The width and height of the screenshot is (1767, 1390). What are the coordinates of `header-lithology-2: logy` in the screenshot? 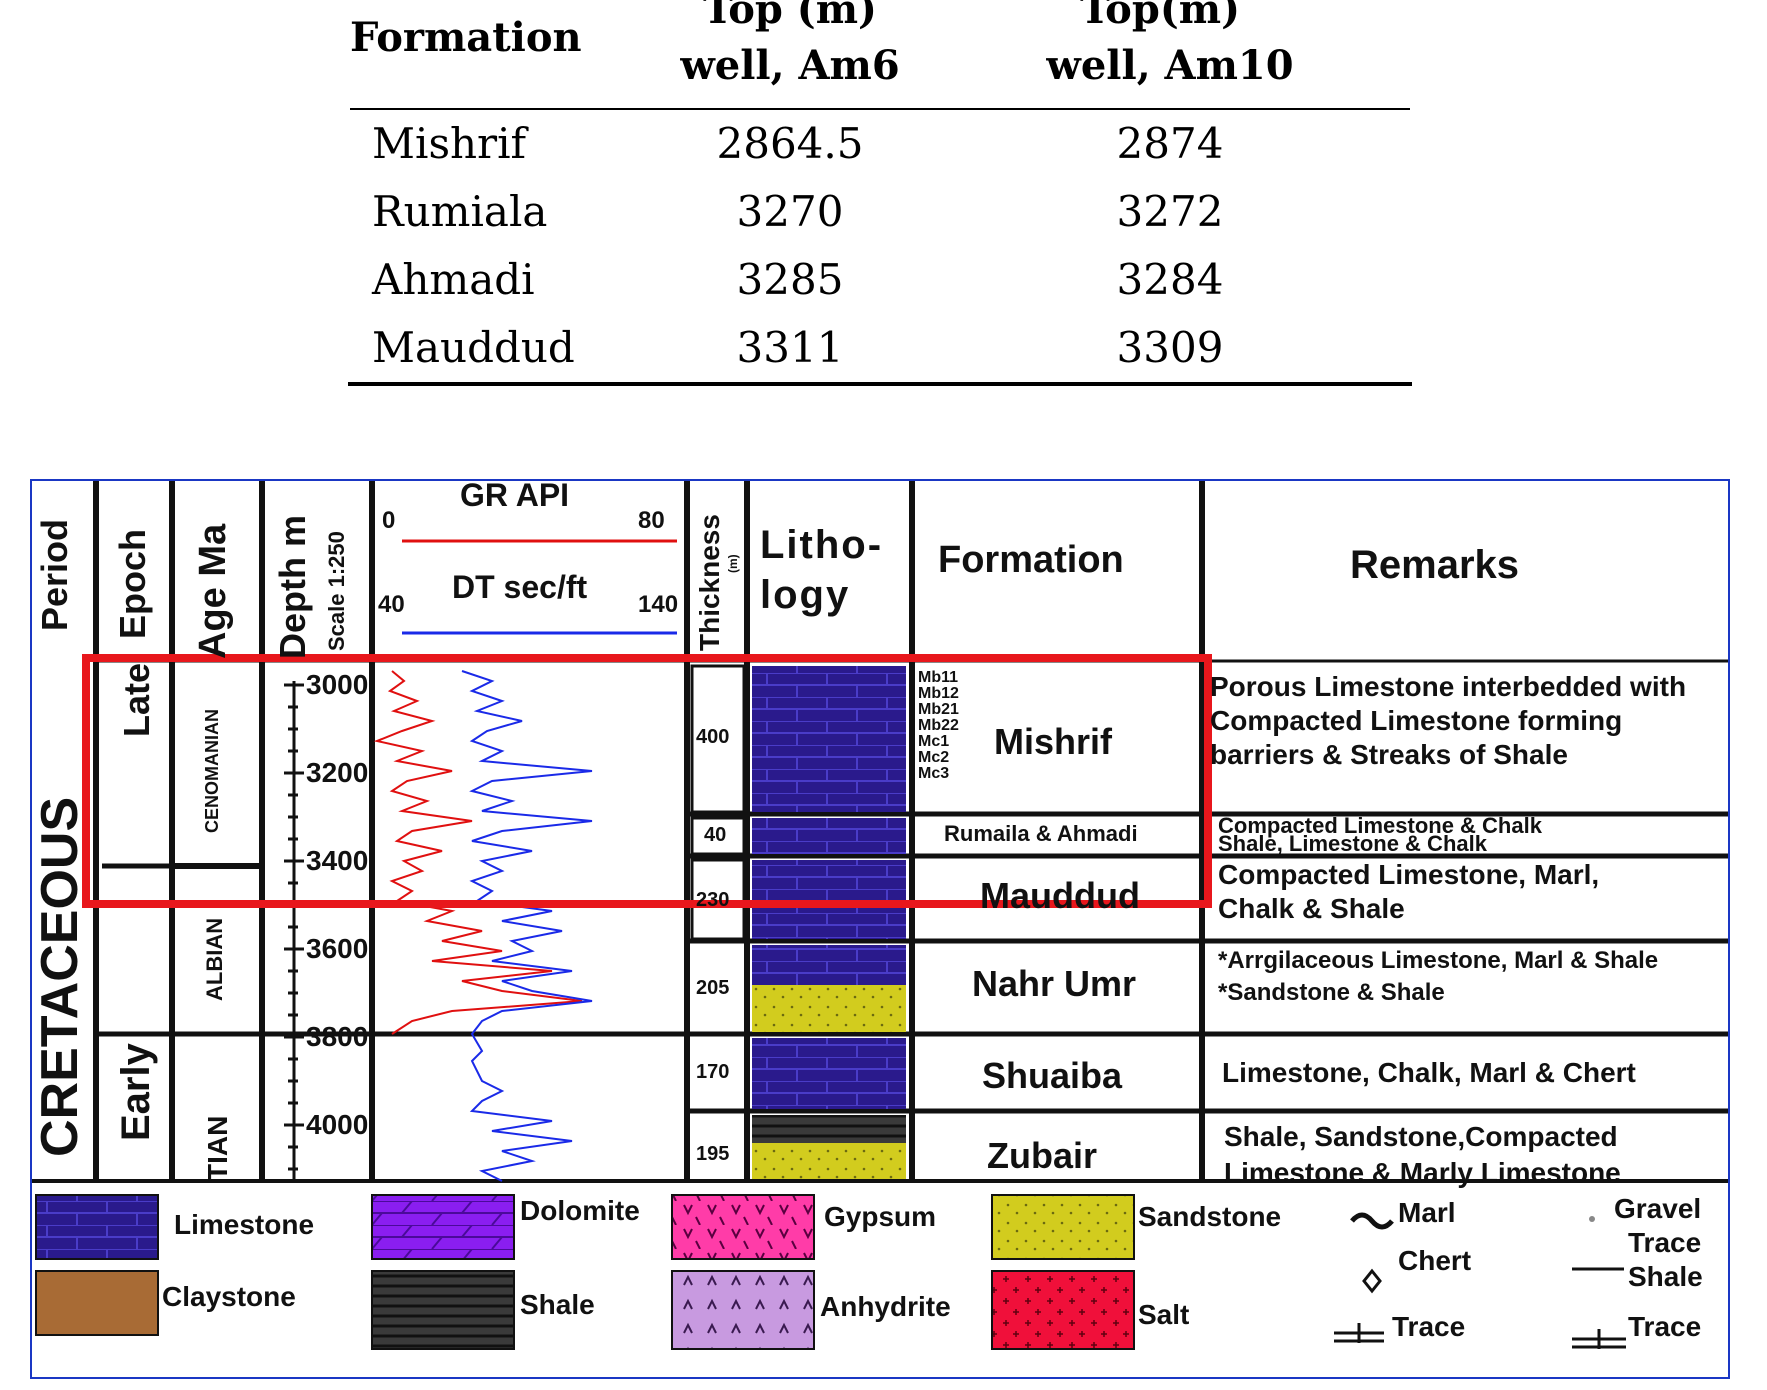 It's located at (805, 595).